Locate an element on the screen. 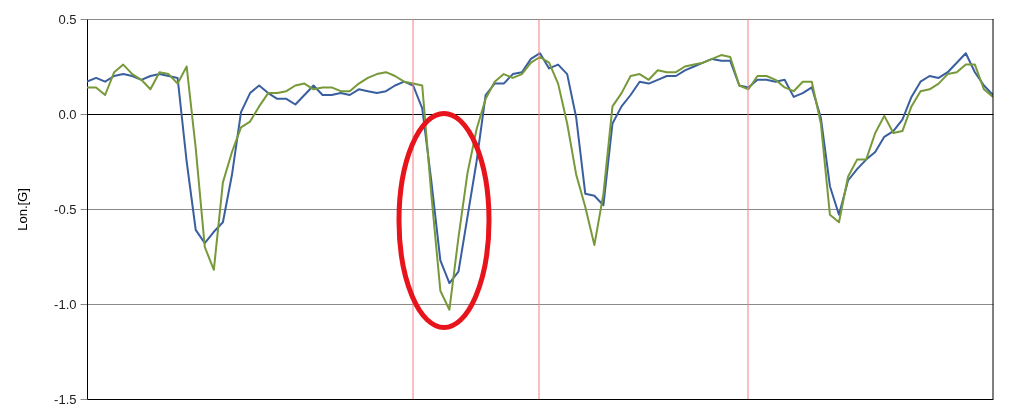 This screenshot has height=415, width=1009. y-tick-label: 0.0 is located at coordinates (67, 114).